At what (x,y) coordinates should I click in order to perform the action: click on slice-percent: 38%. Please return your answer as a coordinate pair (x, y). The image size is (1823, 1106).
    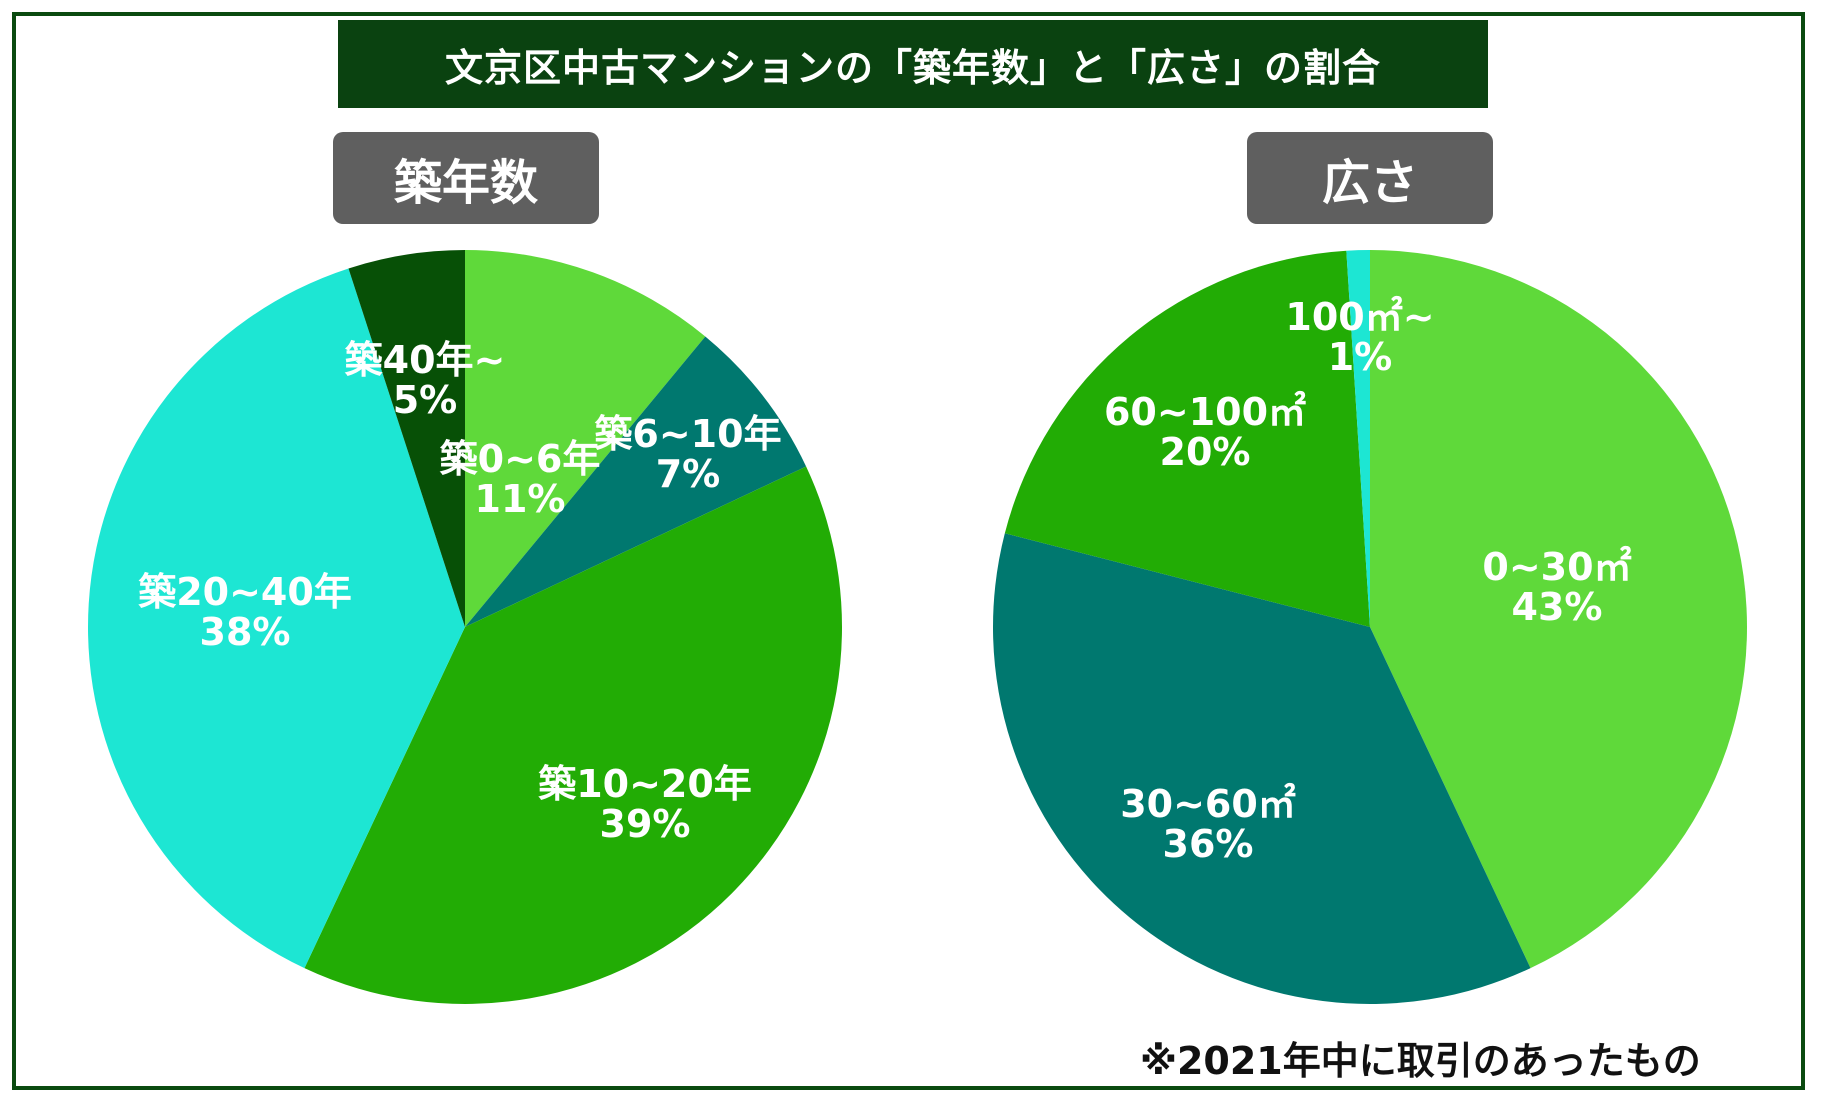
    Looking at the image, I should click on (245, 632).